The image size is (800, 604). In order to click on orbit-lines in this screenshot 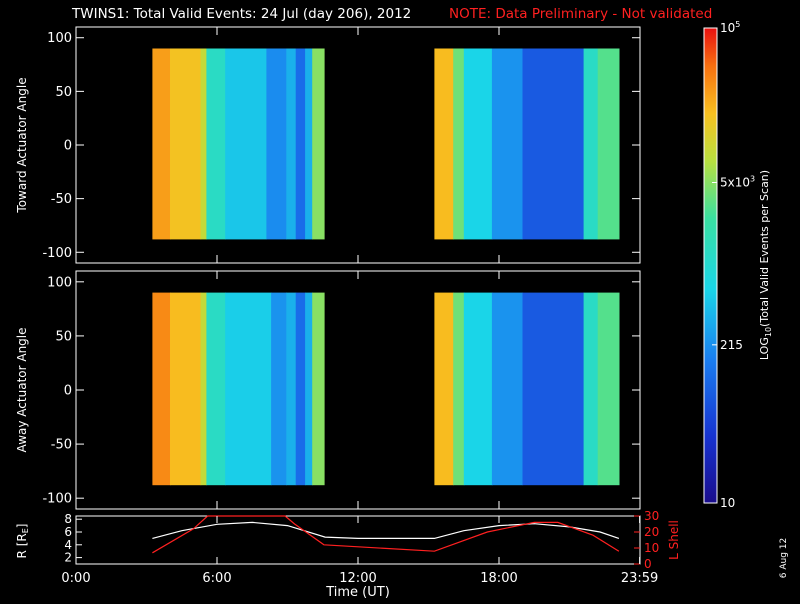, I will do `click(386, 534)`.